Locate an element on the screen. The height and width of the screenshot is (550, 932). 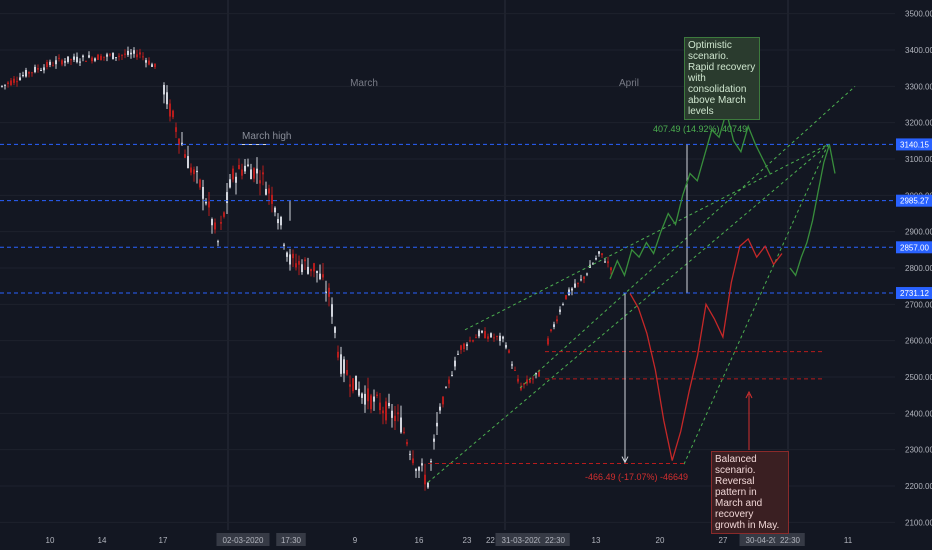
price-tick-label: 2300.00 is located at coordinates (918, 450).